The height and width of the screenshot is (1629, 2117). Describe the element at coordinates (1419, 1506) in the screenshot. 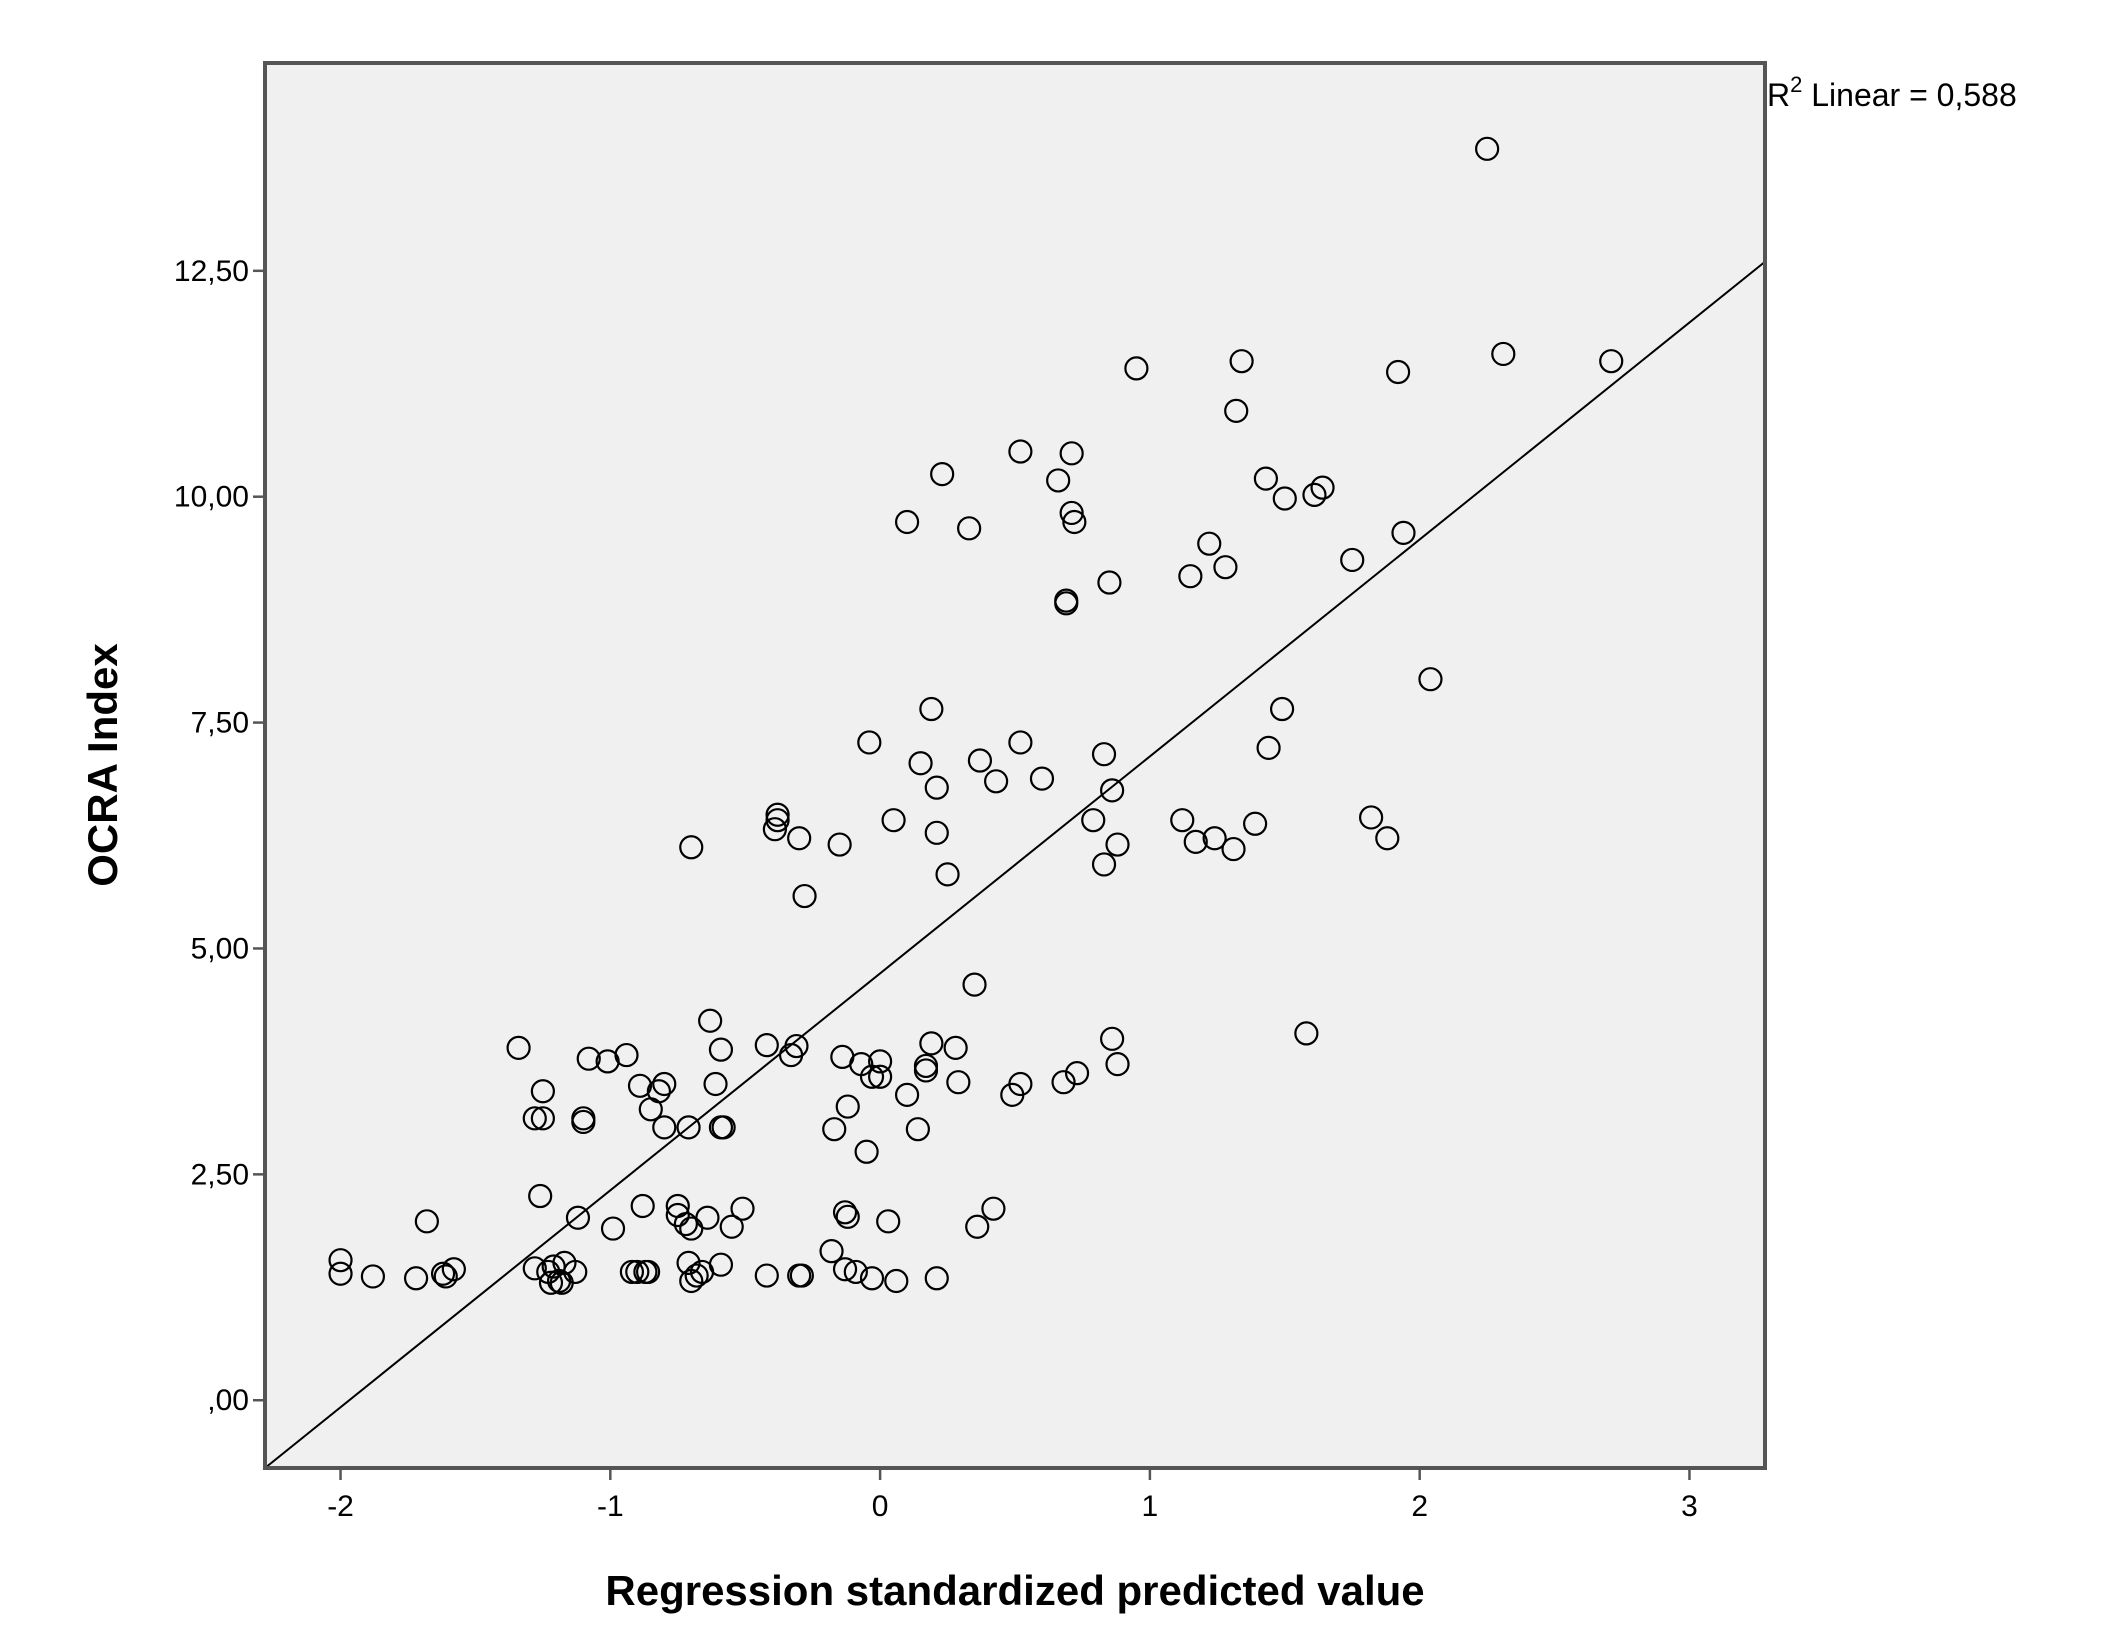

I see `x-tick-label: 2` at that location.